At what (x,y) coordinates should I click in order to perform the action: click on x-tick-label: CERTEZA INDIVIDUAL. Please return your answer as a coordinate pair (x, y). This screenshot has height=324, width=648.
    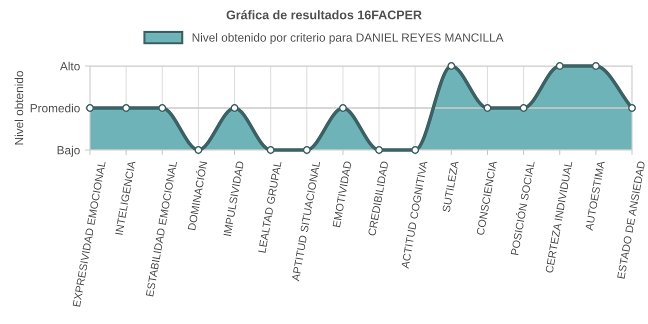
    Looking at the image, I should click on (558, 217).